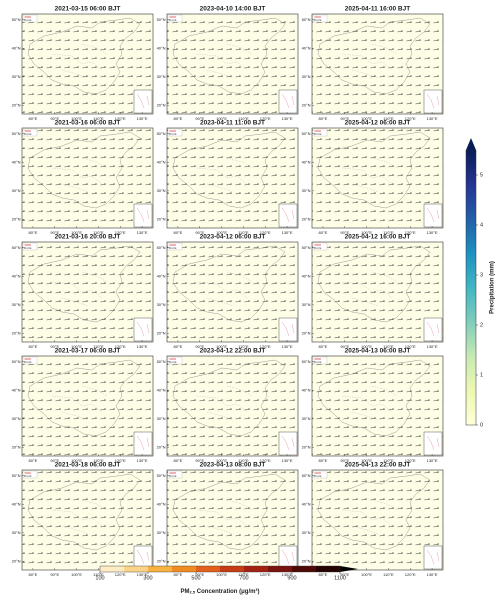  I want to click on pm-tick-label: 100, so click(99, 578).